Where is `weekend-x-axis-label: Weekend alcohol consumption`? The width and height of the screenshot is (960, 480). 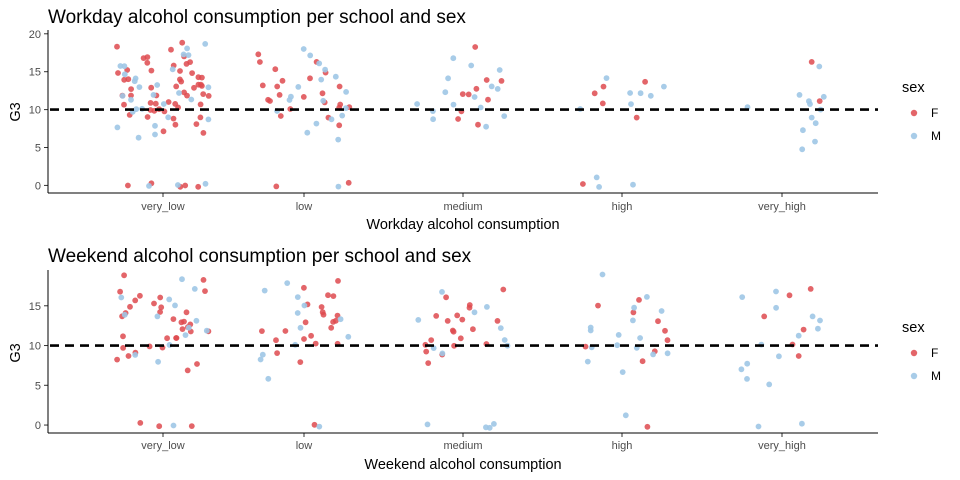 weekend-x-axis-label: Weekend alcohol consumption is located at coordinates (462, 465).